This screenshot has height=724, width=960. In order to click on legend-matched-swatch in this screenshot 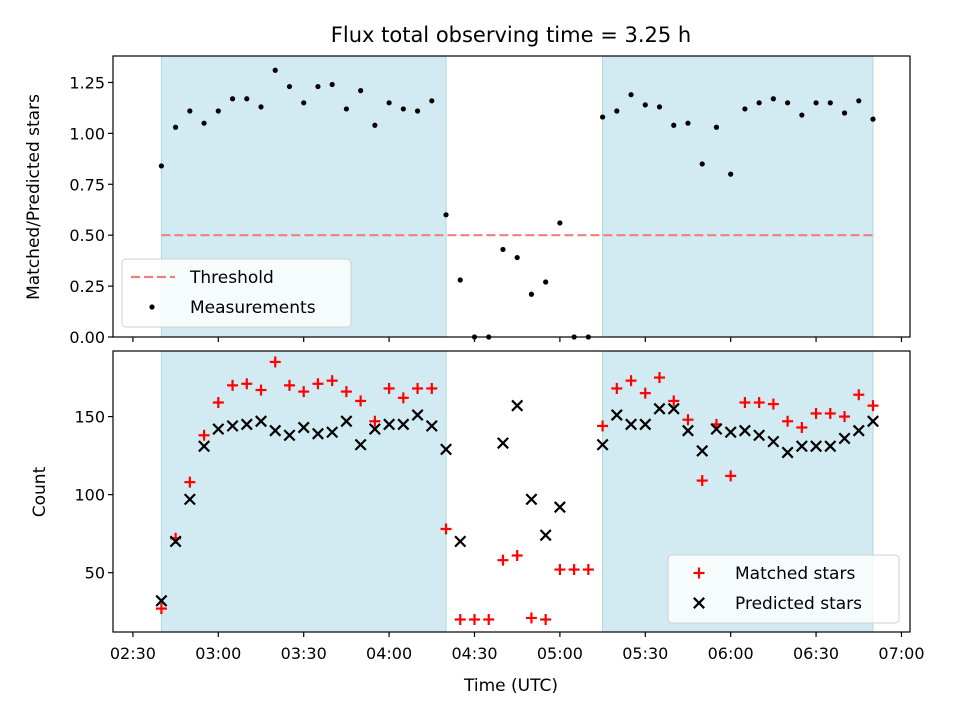, I will do `click(699, 573)`.